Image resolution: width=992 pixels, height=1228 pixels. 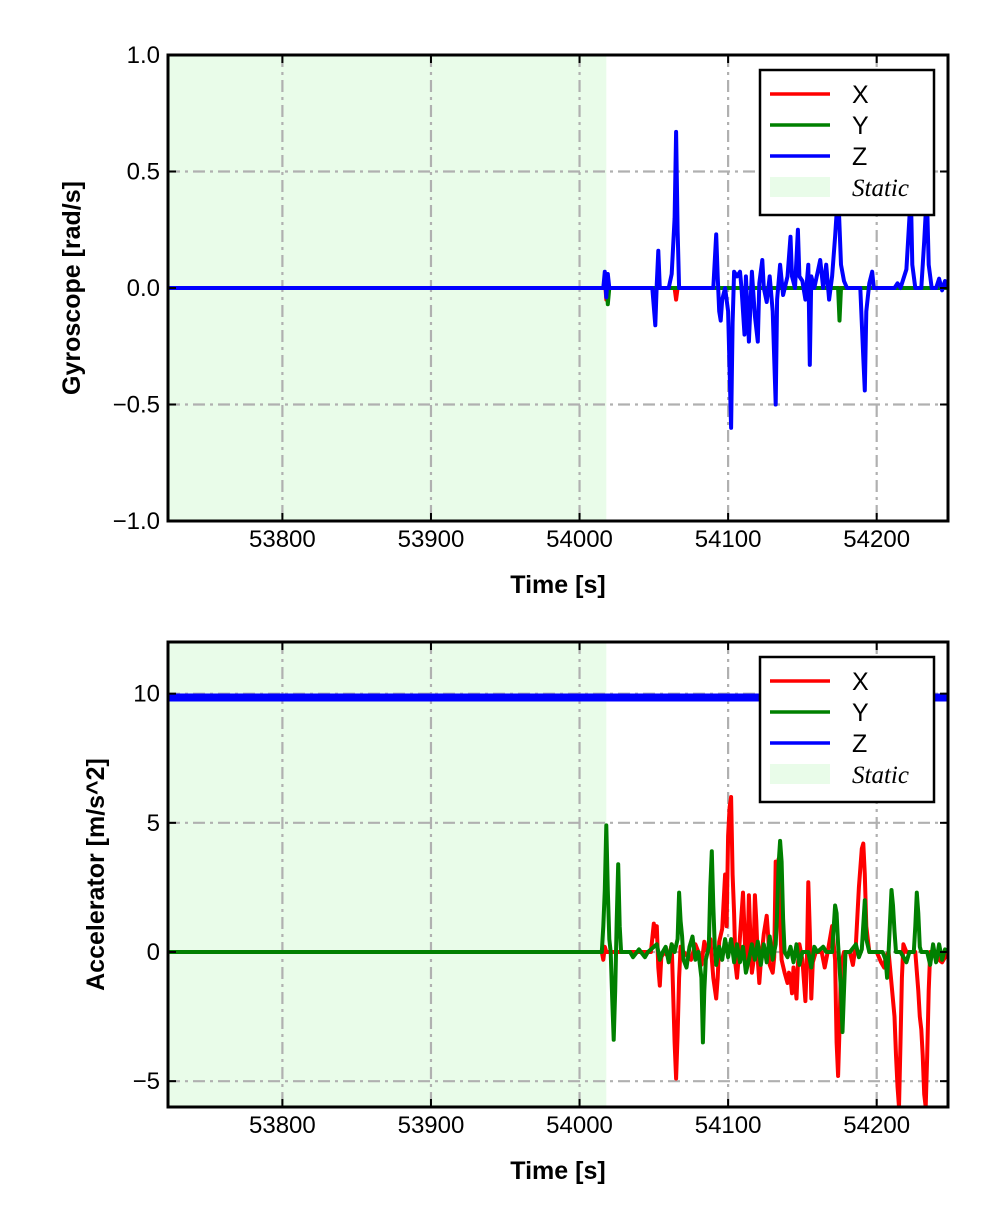 What do you see at coordinates (143, 55) in the screenshot?
I see `y-tick-label: 1.0` at bounding box center [143, 55].